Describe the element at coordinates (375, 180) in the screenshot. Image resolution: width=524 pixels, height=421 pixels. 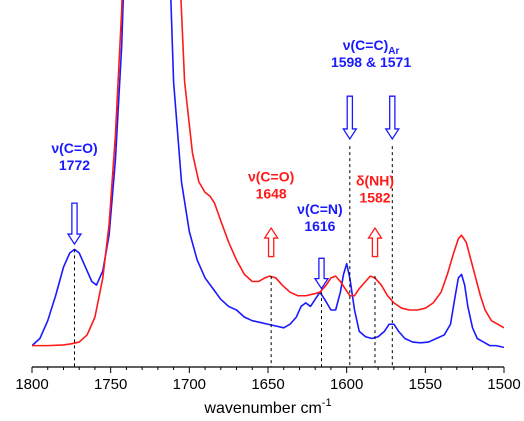
I see `delta-nh-label: δ(NH)` at that location.